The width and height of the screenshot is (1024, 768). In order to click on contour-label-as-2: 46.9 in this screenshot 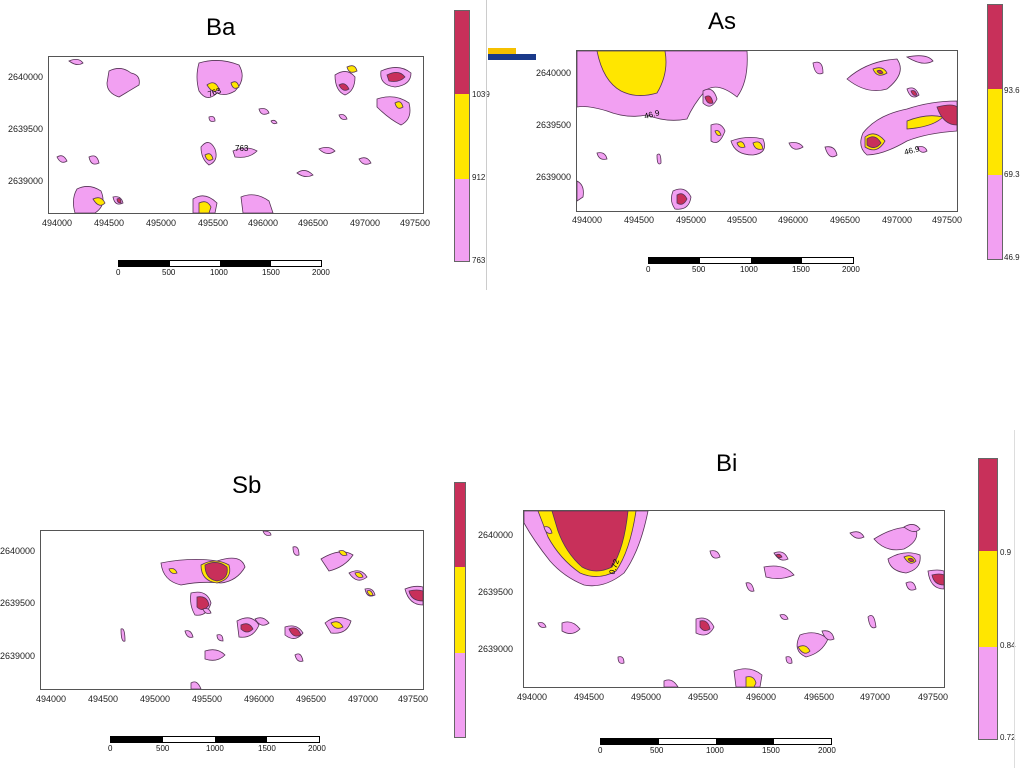, I will do `click(912, 150)`.